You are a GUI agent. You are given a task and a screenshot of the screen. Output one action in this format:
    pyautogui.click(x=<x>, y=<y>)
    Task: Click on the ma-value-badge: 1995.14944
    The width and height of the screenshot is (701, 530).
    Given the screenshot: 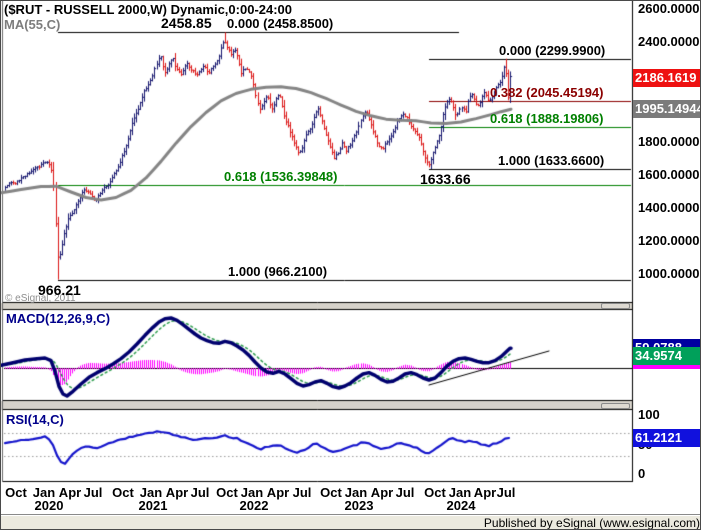 What is the action you would take?
    pyautogui.click(x=667, y=109)
    